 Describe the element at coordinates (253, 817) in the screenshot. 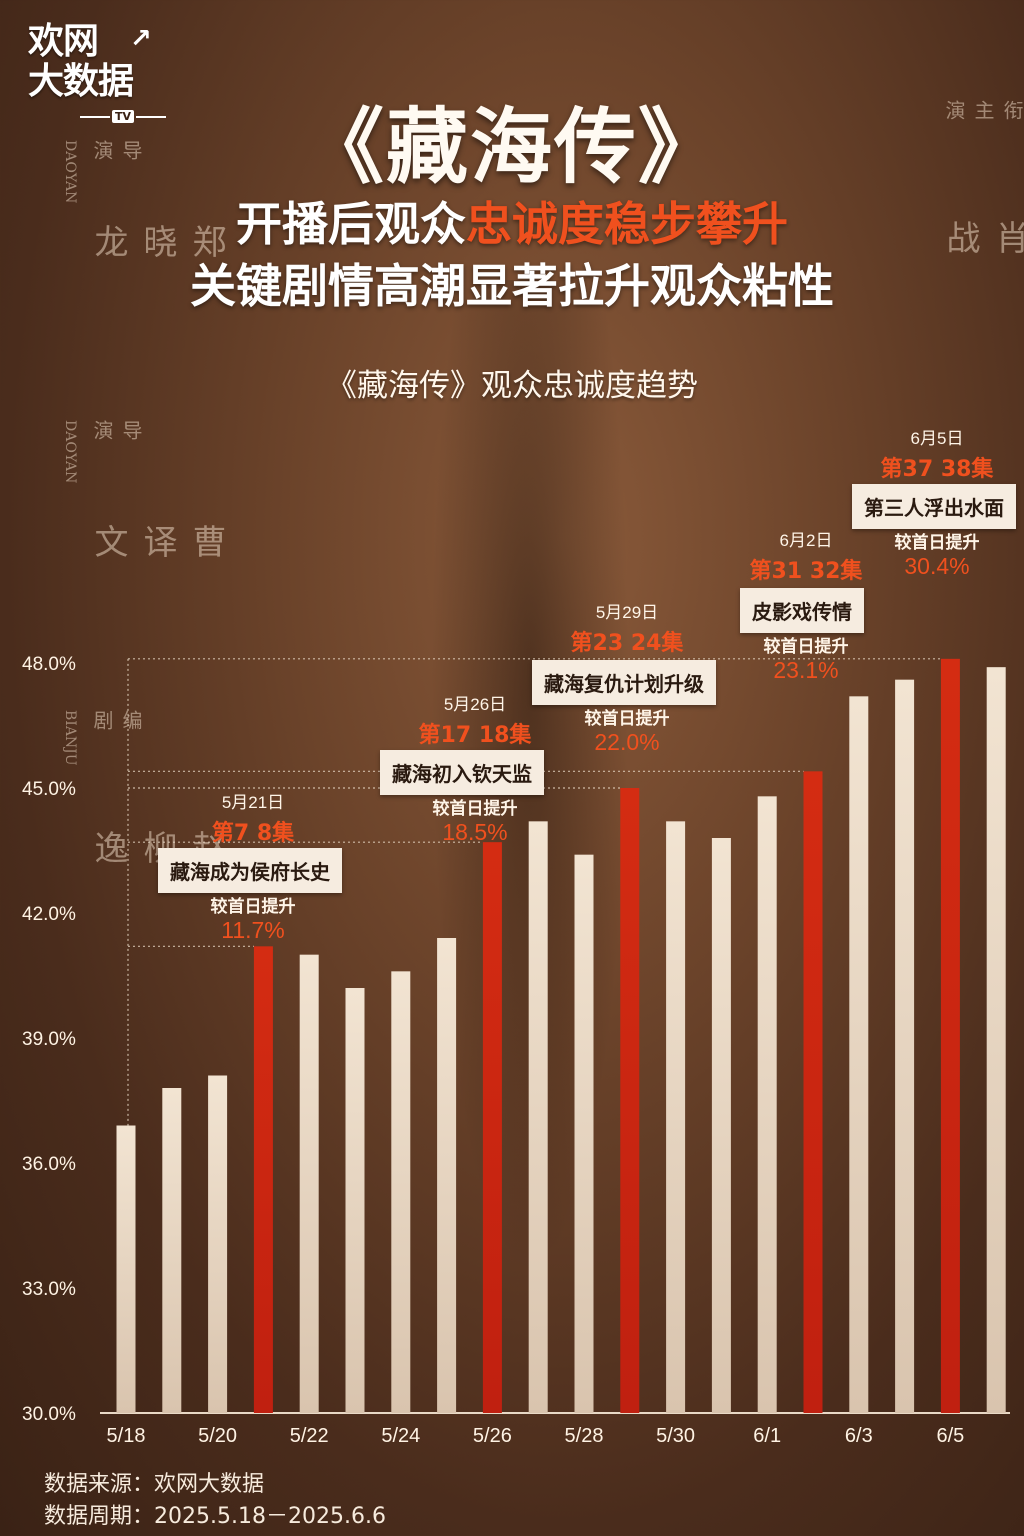

I see `annotation-header: 5月21日第7 8集` at that location.